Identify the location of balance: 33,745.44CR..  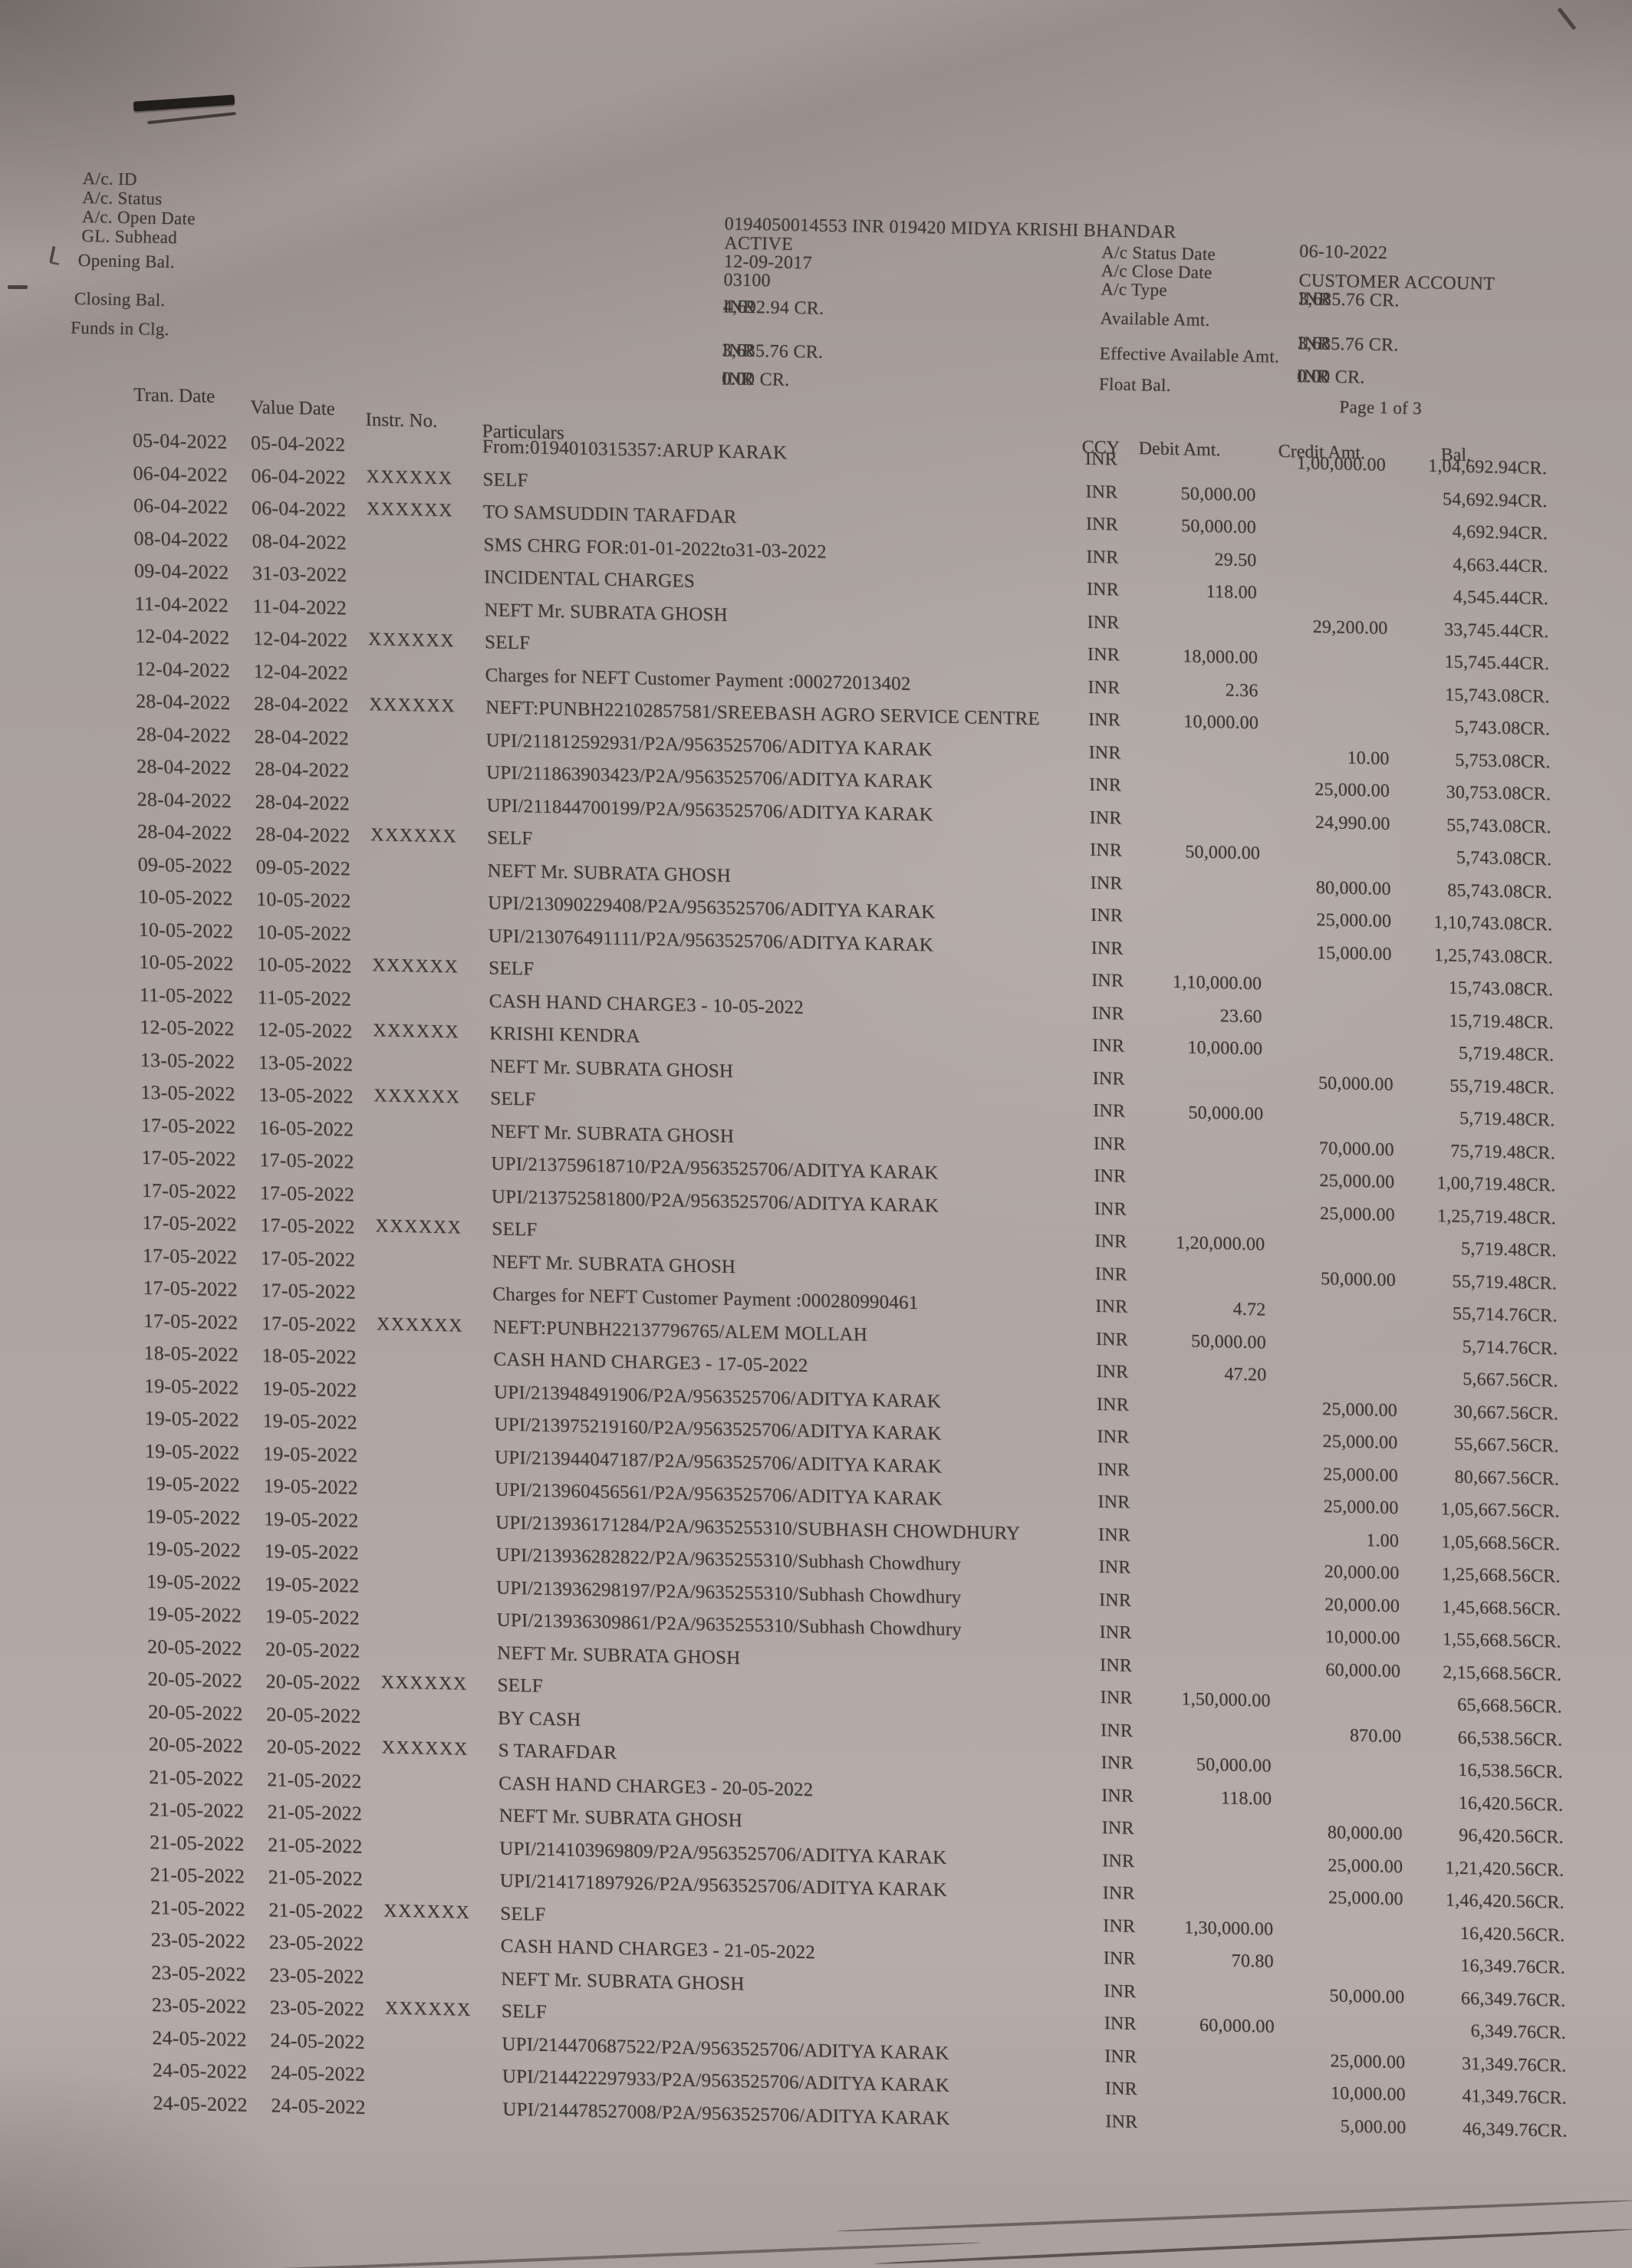
(1496, 630).